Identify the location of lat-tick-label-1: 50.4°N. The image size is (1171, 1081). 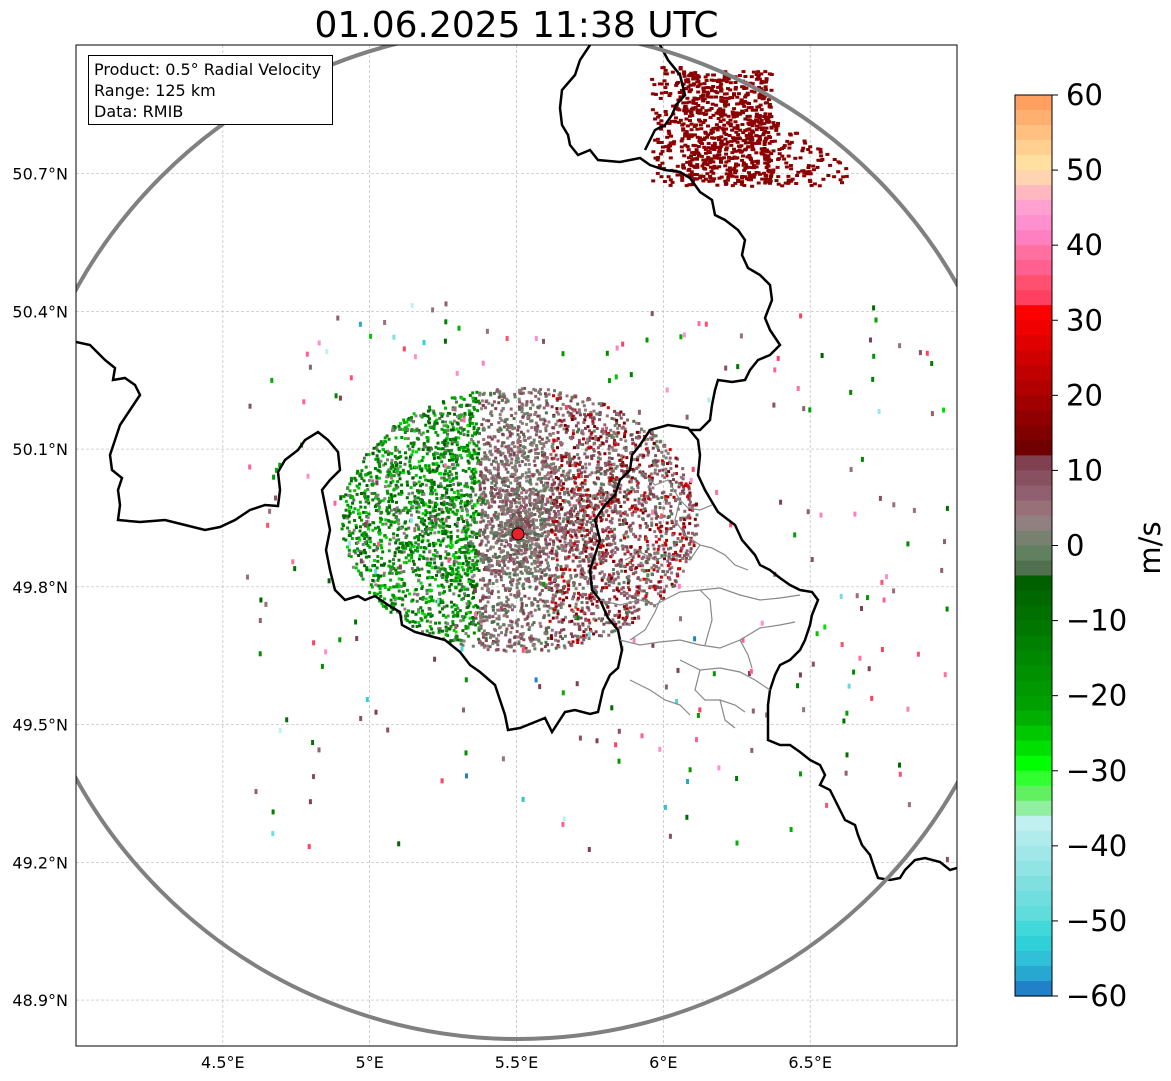
(40, 311).